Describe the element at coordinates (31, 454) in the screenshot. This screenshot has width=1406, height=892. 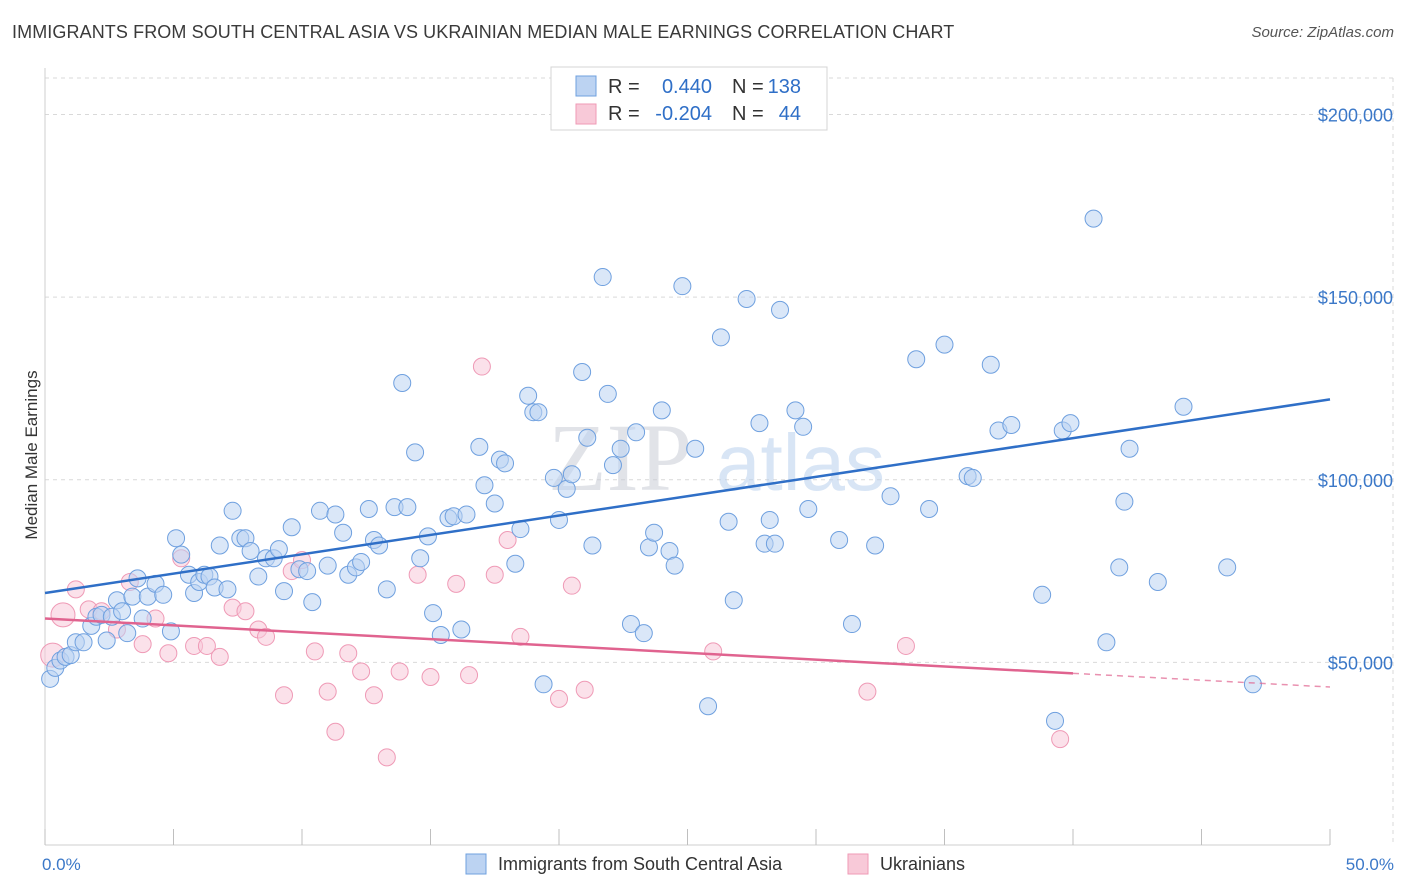
I see `y-axis-label: Median Male Earnings` at that location.